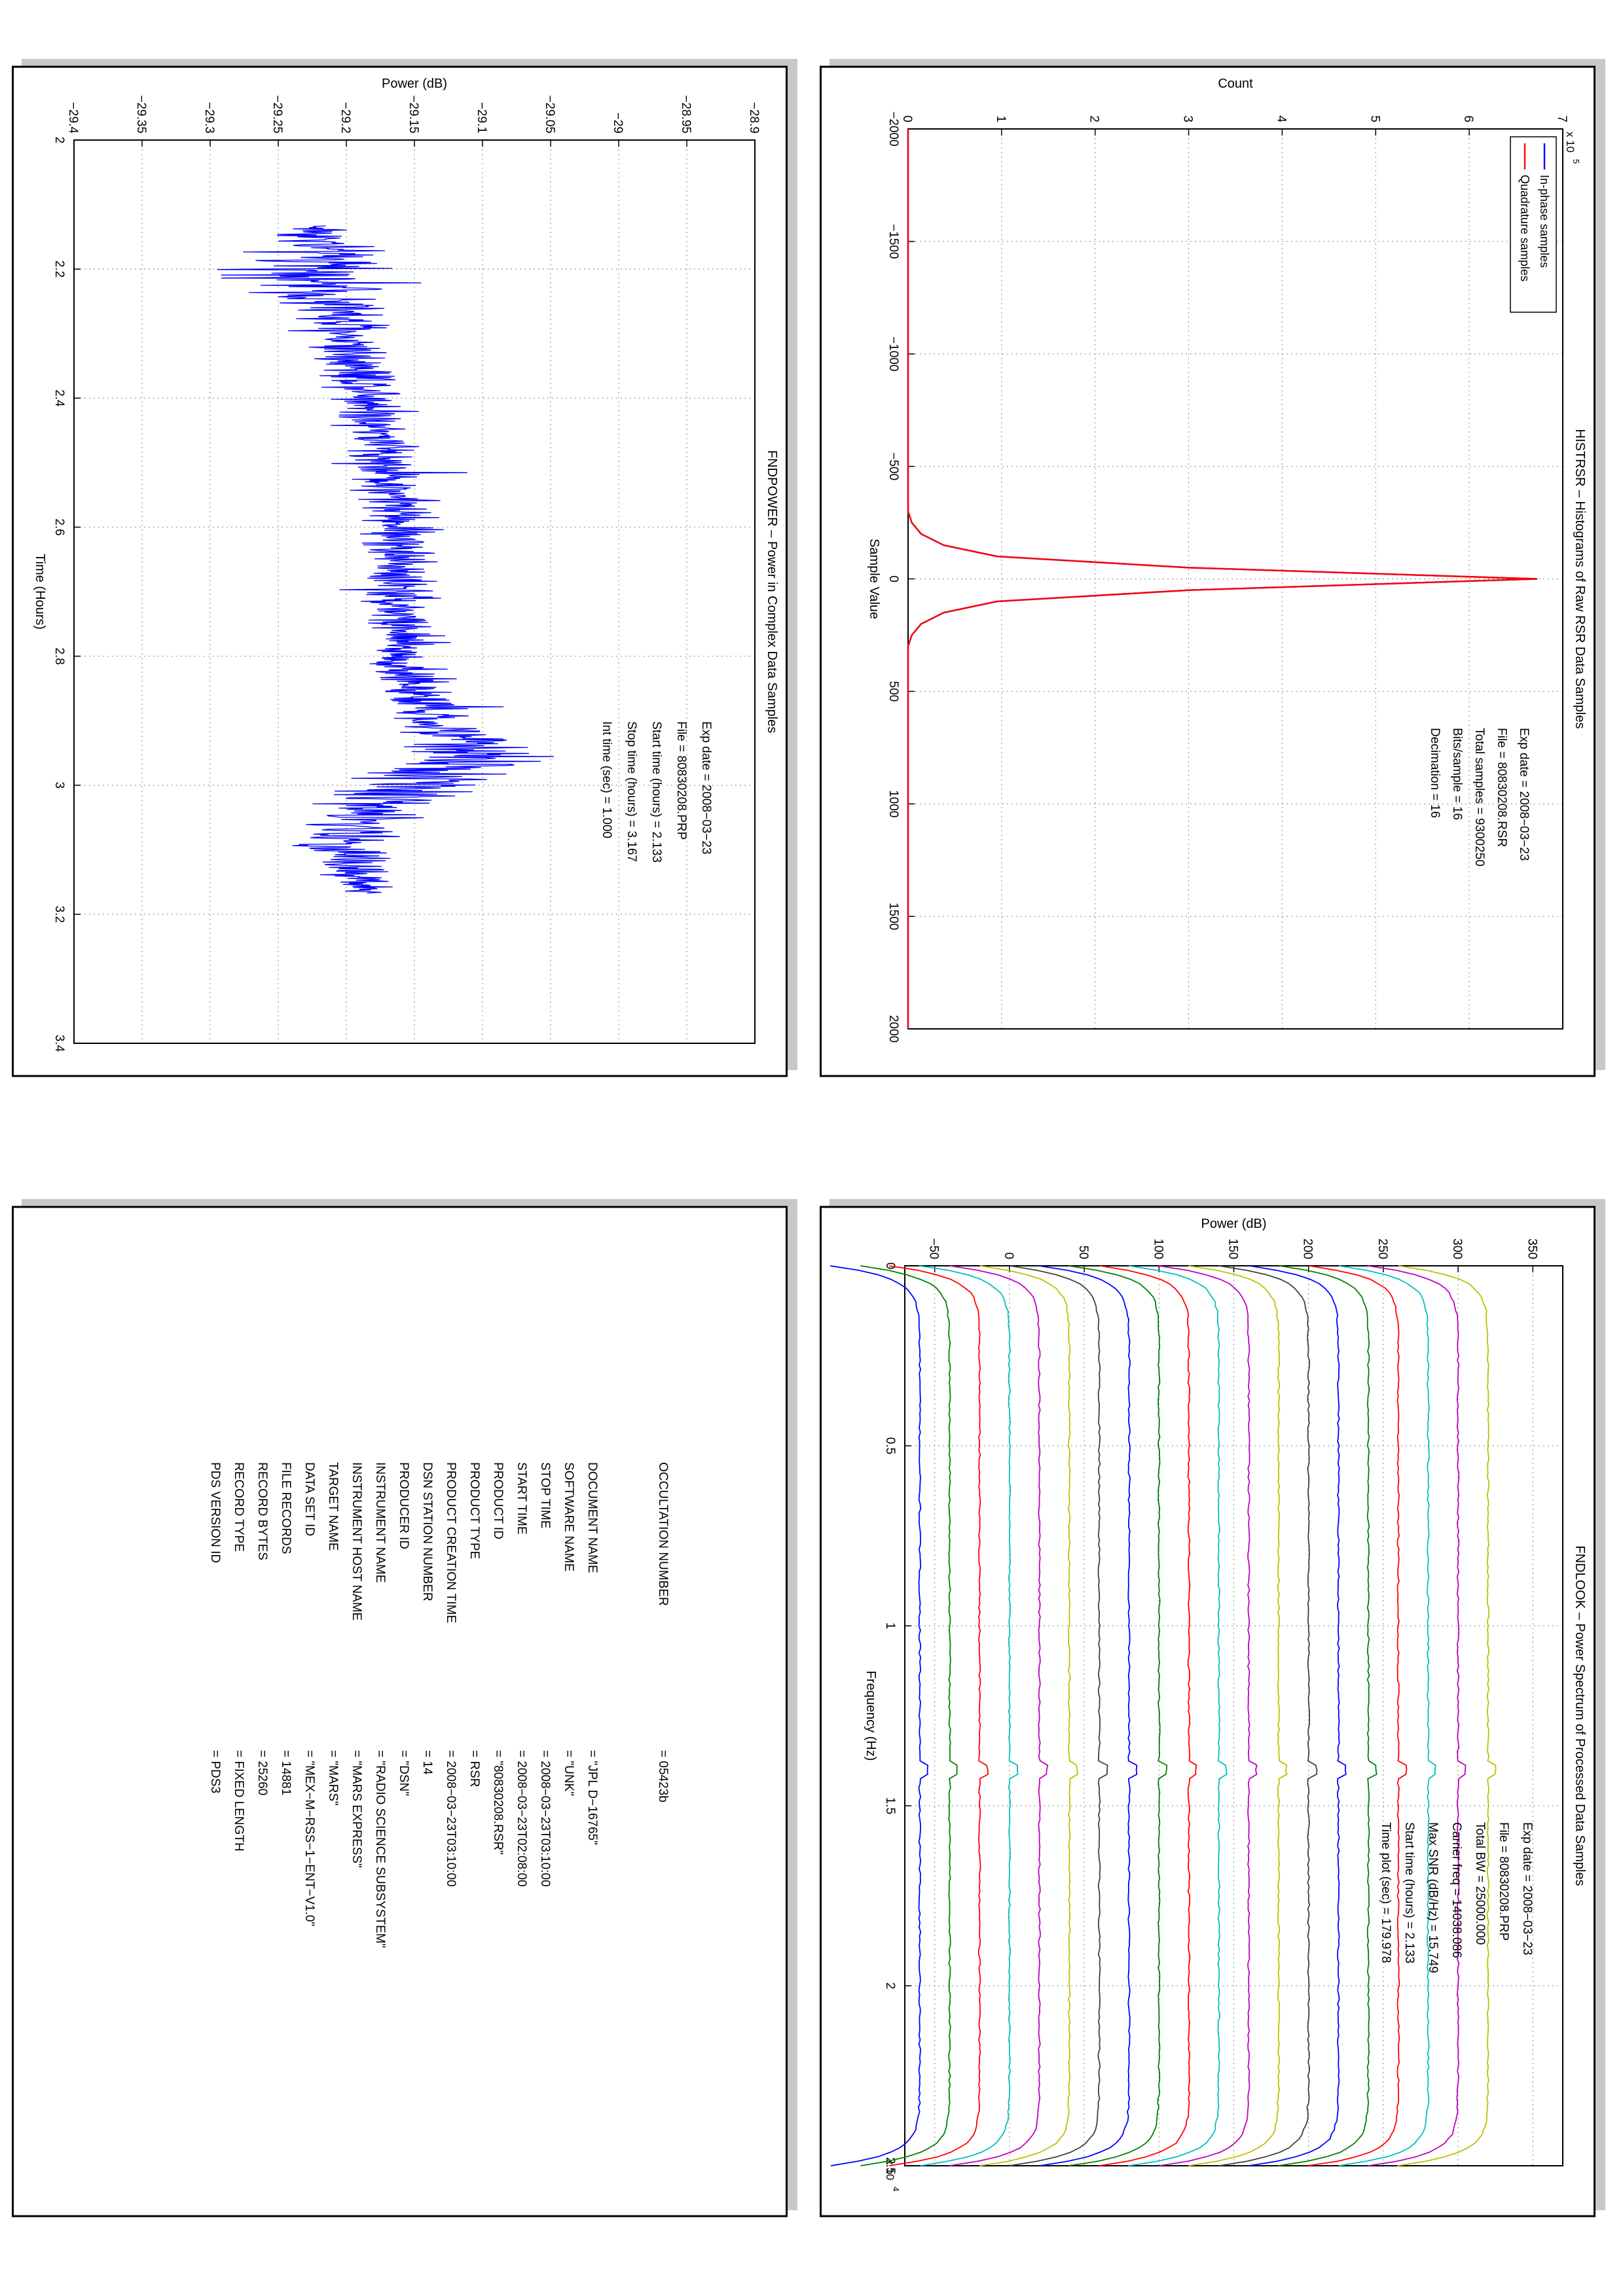  What do you see at coordinates (498, 1802) in the screenshot?
I see `pds-row-value-12: = "80830208.RSR"` at bounding box center [498, 1802].